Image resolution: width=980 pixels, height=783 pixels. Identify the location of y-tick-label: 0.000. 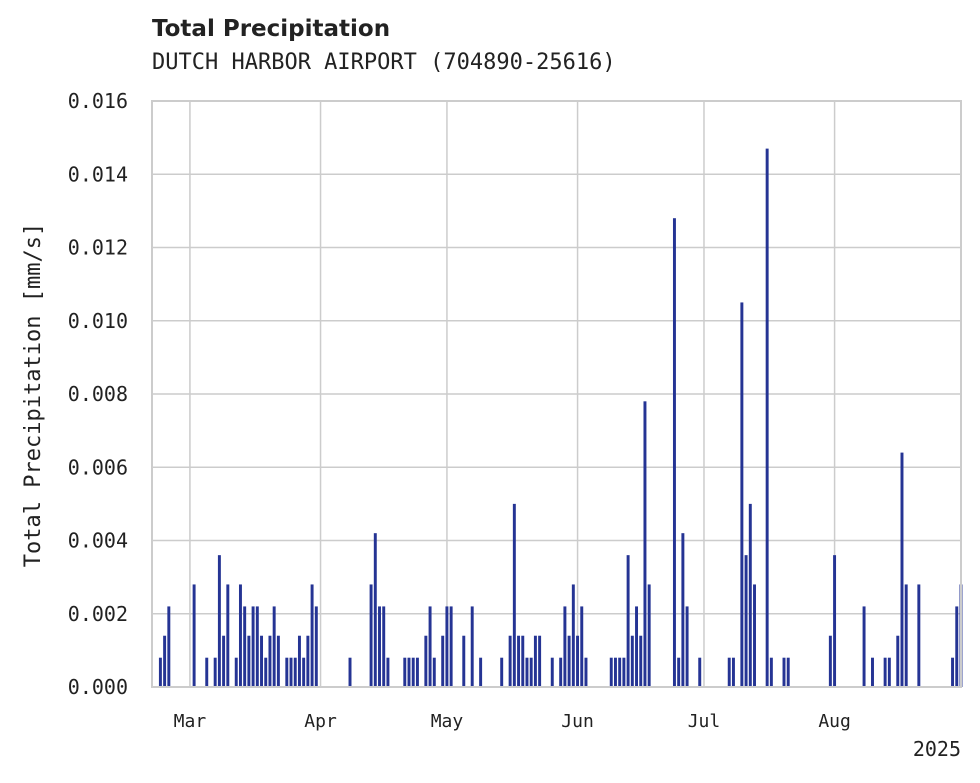
(98, 687).